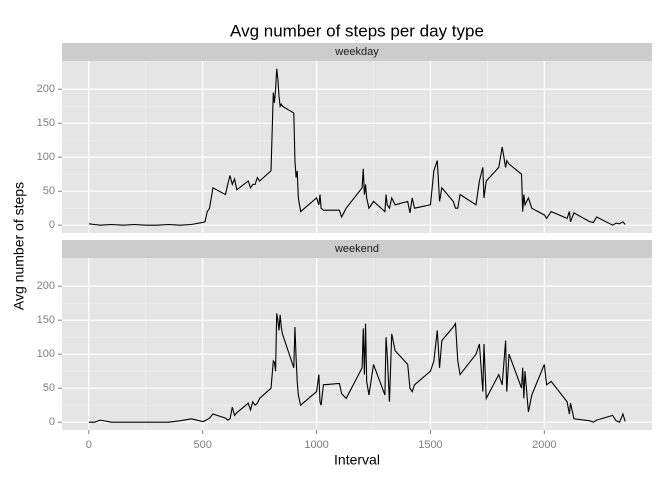 The height and width of the screenshot is (480, 672). I want to click on y-axis-label: Avg number of steps, so click(19, 246).